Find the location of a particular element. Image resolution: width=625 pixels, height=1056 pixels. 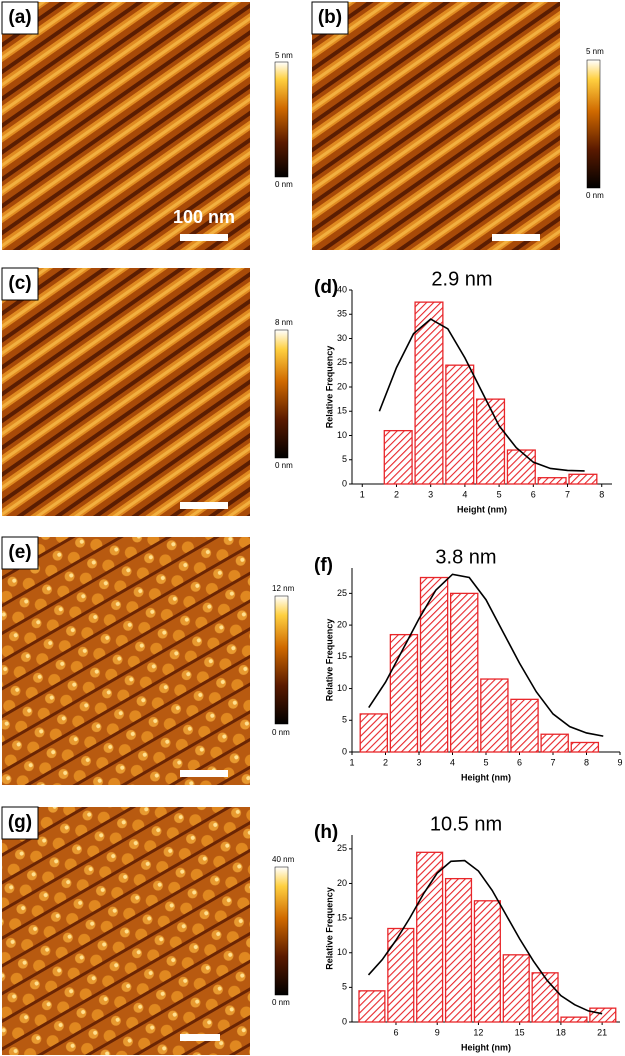

y-tick-label: 30 is located at coordinates (342, 338).